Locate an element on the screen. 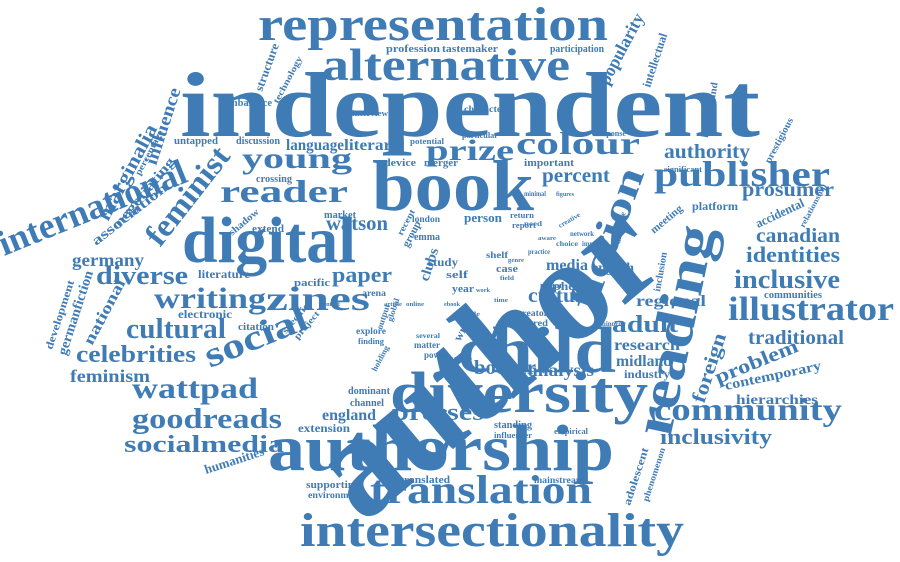 The height and width of the screenshot is (562, 900). word-creator: creator is located at coordinates (533, 313).